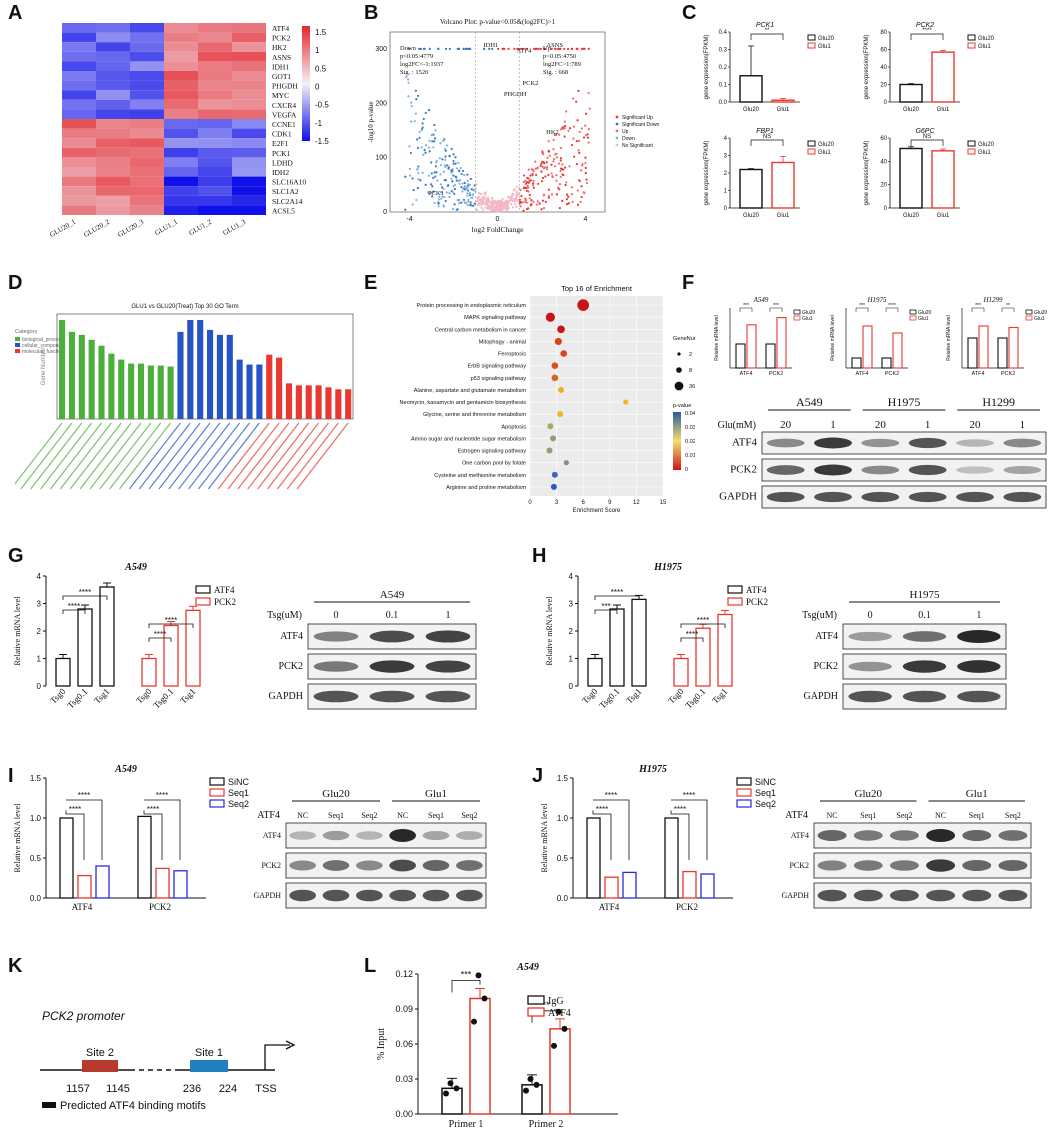 The width and height of the screenshot is (1052, 1134). I want to click on pathway-label: MAPK signaling pathway, so click(495, 318).